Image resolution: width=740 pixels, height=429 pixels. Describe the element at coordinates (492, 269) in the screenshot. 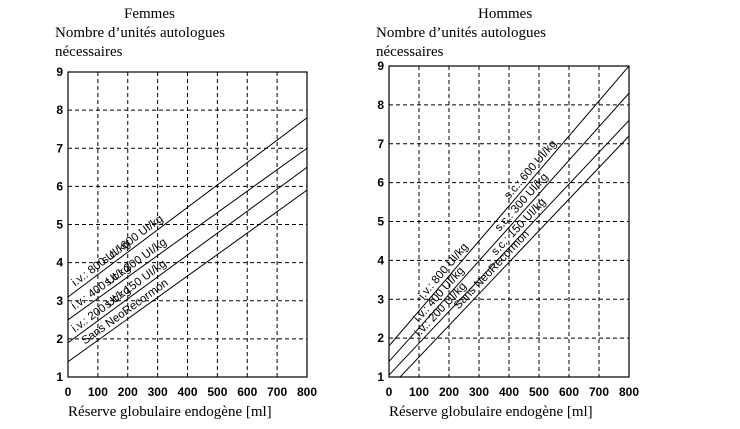

I see `series-label: Sans NeoRecormon` at that location.